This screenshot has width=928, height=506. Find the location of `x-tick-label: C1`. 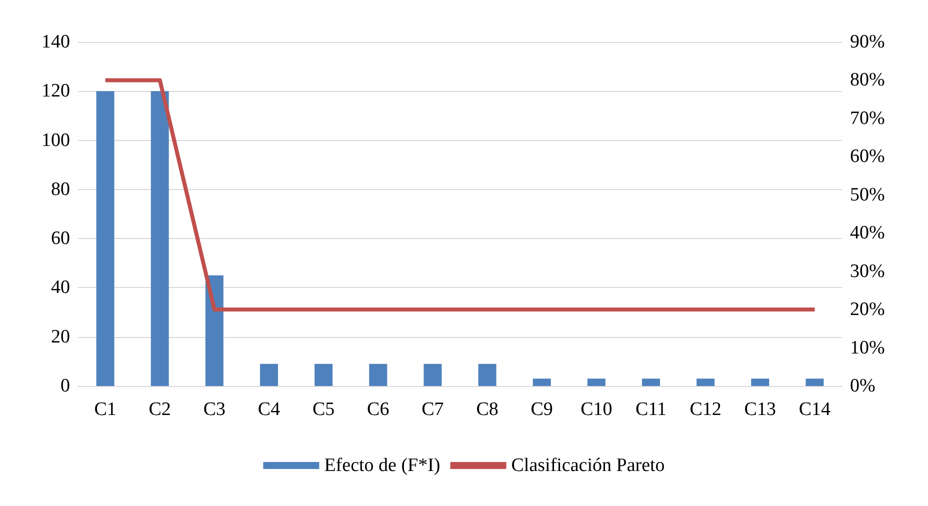

x-tick-label: C1 is located at coordinates (105, 409).